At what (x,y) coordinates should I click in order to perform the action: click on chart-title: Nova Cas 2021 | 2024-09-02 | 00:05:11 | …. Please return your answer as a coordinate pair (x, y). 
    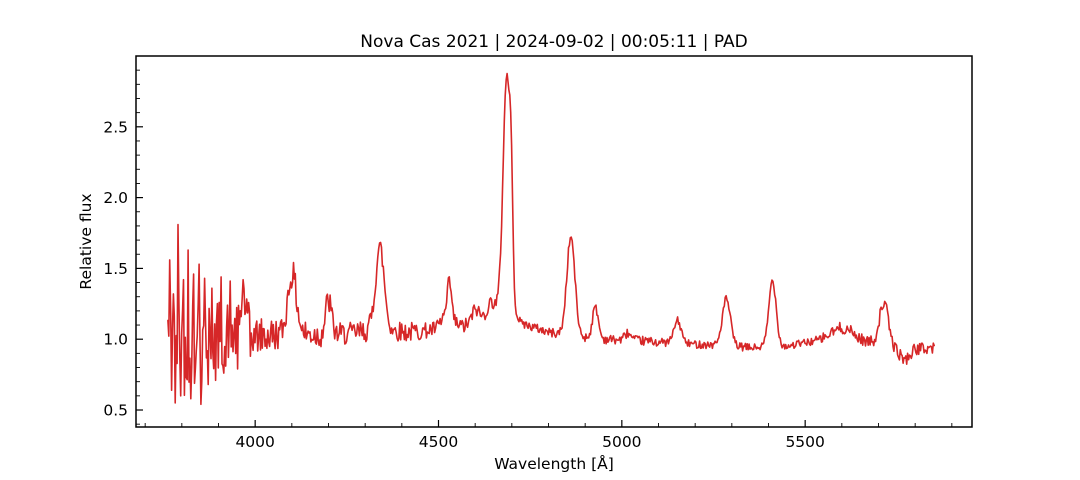
    Looking at the image, I should click on (553, 42).